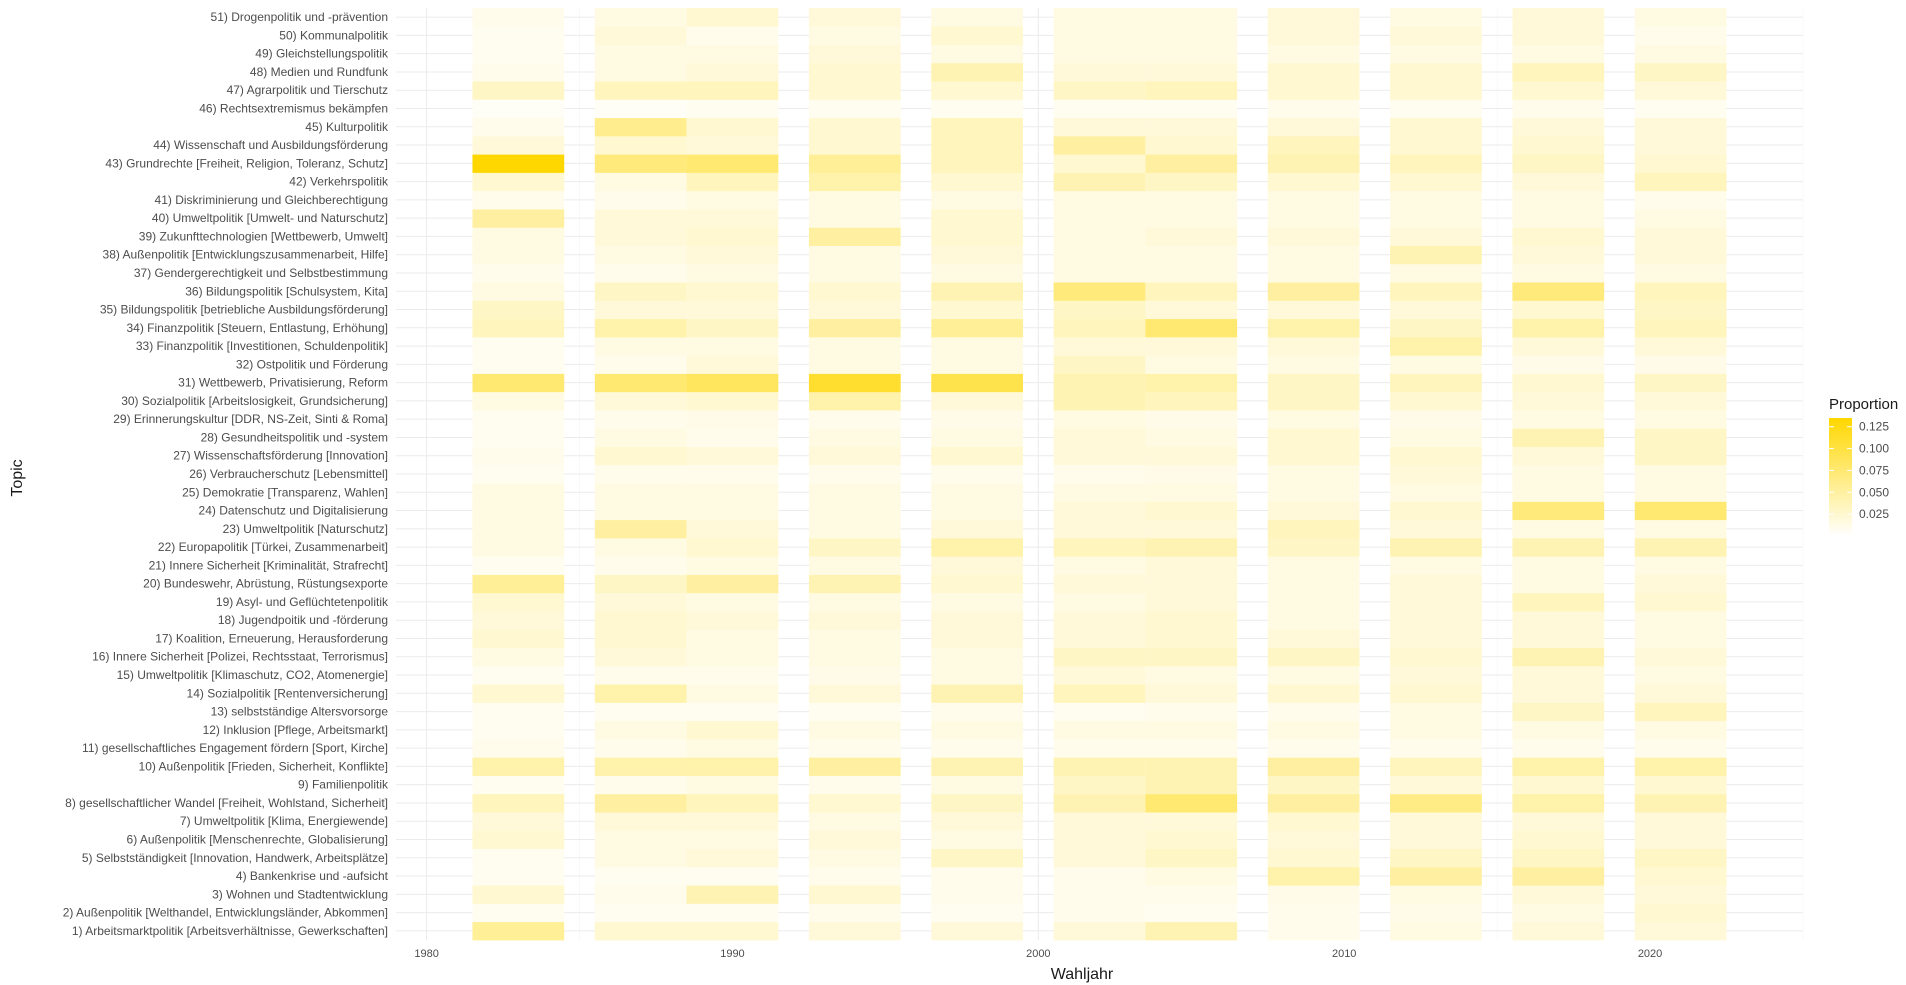 Image resolution: width=1906 pixels, height=985 pixels. What do you see at coordinates (17, 477) in the screenshot?
I see `y-axis-title: Topic` at bounding box center [17, 477].